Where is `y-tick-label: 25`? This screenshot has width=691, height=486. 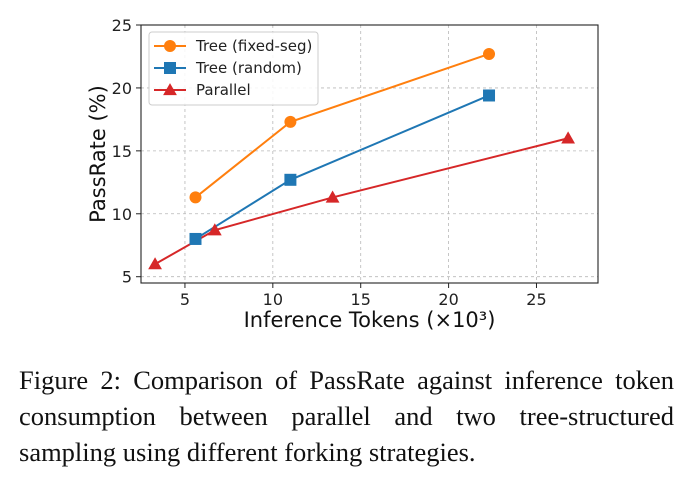 y-tick-label: 25 is located at coordinates (122, 25).